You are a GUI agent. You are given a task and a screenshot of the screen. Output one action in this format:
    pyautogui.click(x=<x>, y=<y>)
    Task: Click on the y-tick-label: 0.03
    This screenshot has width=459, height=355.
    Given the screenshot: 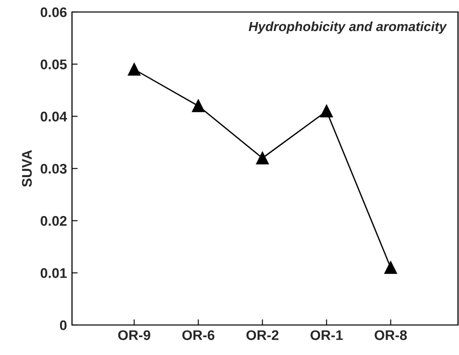 What is the action you would take?
    pyautogui.click(x=53, y=169)
    